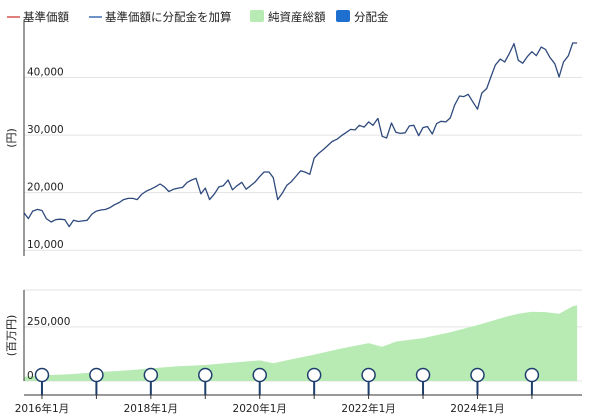  I want to click on y-tick-label: 40,000, so click(45, 73).